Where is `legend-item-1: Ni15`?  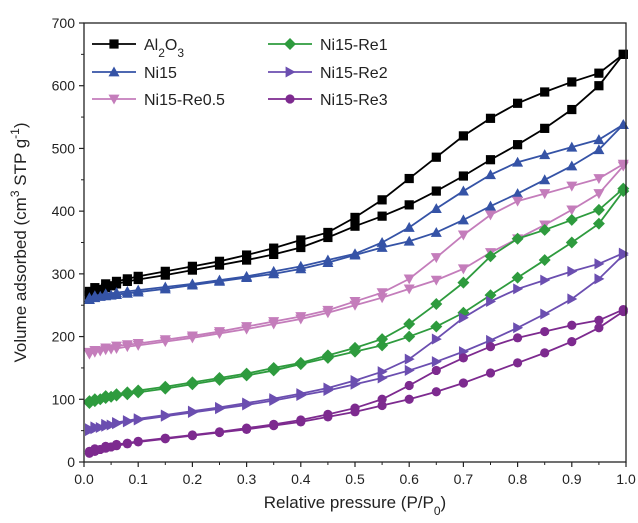
legend-item-1: Ni15 is located at coordinates (134, 73).